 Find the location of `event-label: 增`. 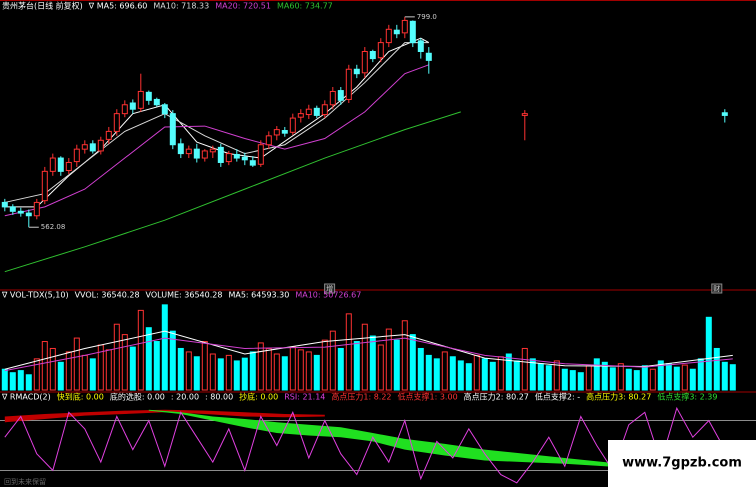

event-label: 增 is located at coordinates (329, 288).